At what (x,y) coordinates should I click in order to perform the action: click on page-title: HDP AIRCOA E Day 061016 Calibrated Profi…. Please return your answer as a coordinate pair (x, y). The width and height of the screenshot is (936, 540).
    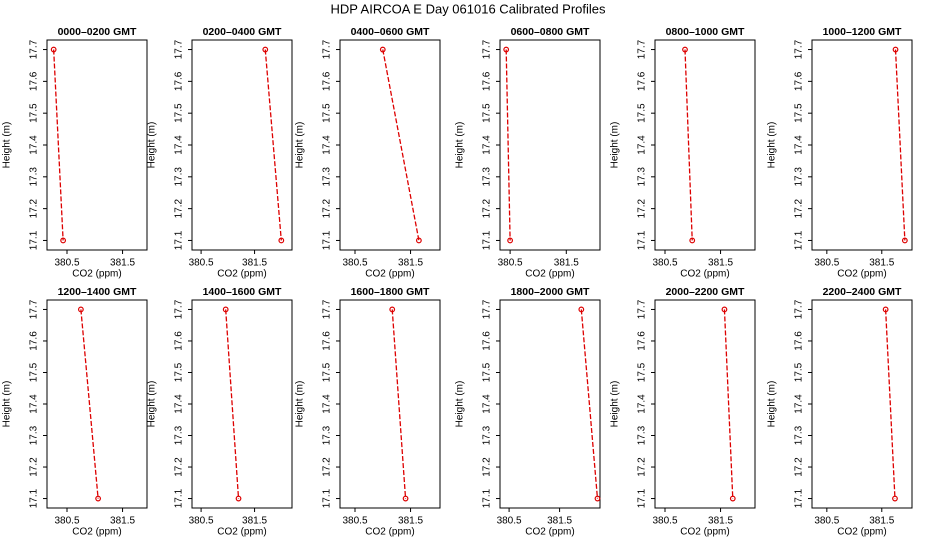
    Looking at the image, I should click on (468, 8).